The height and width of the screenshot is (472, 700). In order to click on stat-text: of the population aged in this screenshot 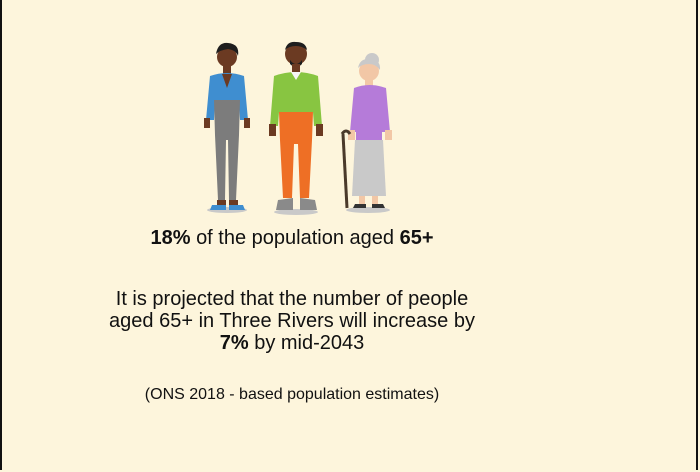, I will do `click(295, 238)`.